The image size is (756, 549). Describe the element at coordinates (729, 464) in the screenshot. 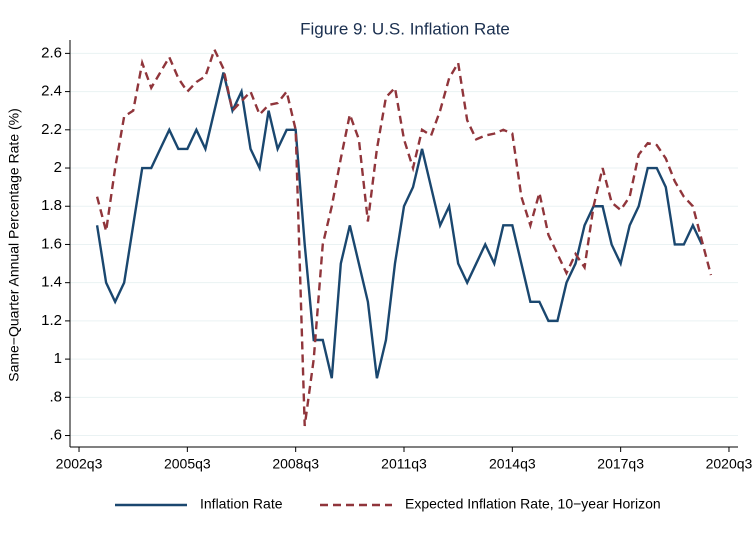

I see `x-tick-label: 2020q3` at that location.